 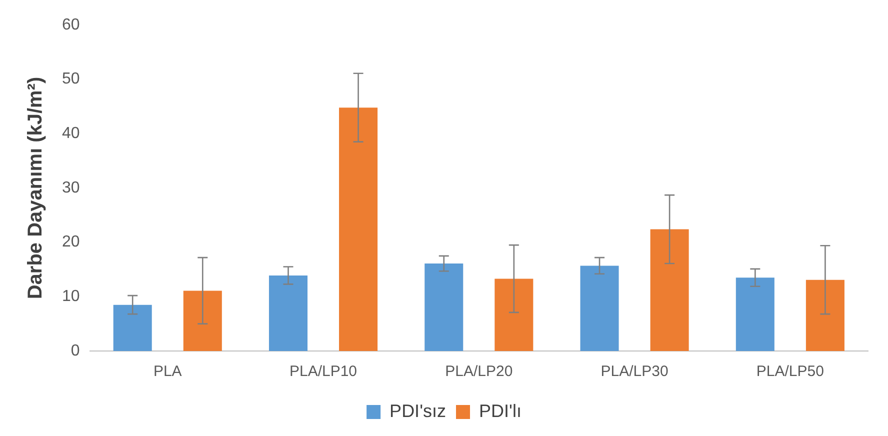 I want to click on y-tick-label: 0, so click(x=75, y=351).